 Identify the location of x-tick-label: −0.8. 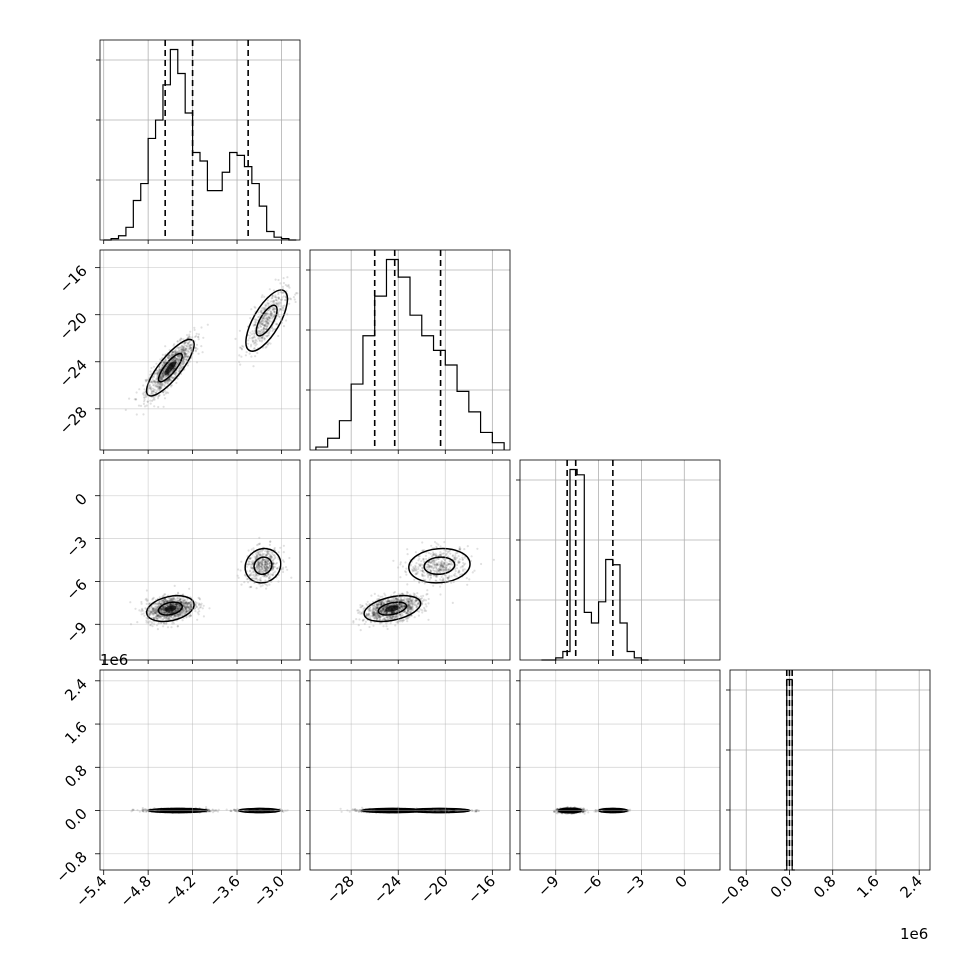
(734, 891).